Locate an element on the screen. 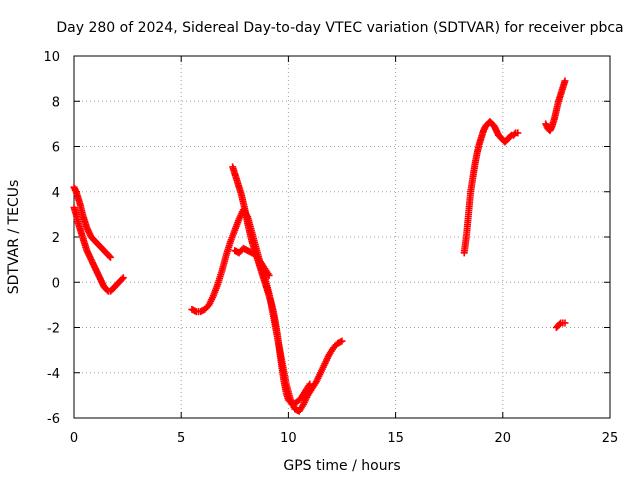 This screenshot has width=640, height=485. y-tick-label: -4 is located at coordinates (53, 374).